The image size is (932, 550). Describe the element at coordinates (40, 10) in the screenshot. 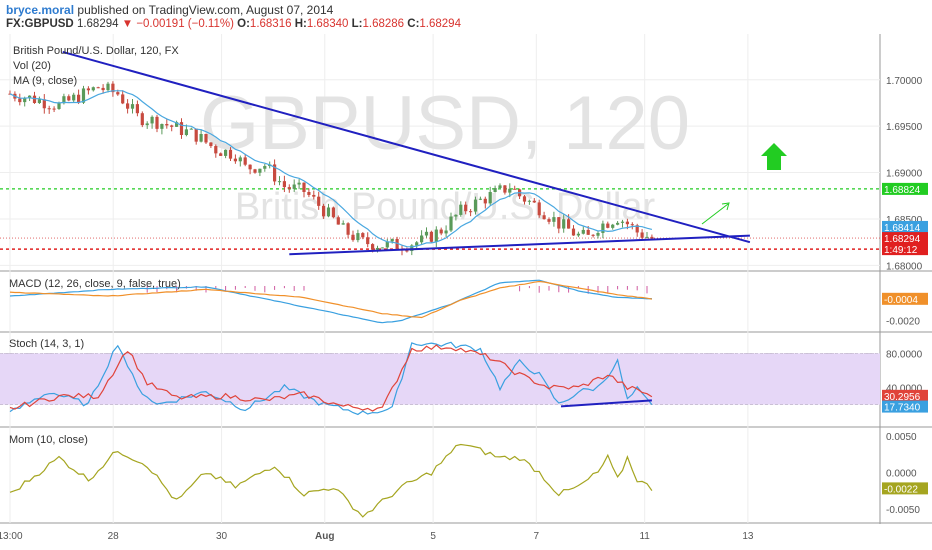

I see `author-link: bryce.moral` at that location.